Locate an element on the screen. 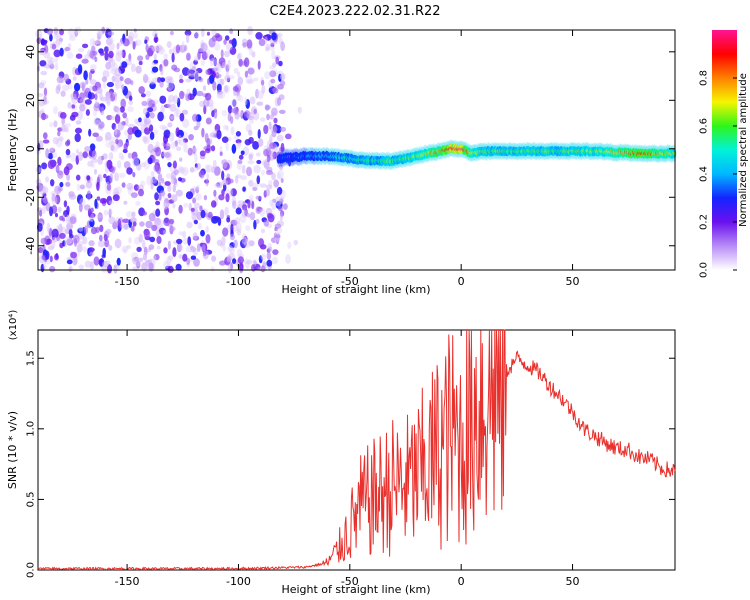  snr-y-label: SNR (10 * v/v) is located at coordinates (12, 450).